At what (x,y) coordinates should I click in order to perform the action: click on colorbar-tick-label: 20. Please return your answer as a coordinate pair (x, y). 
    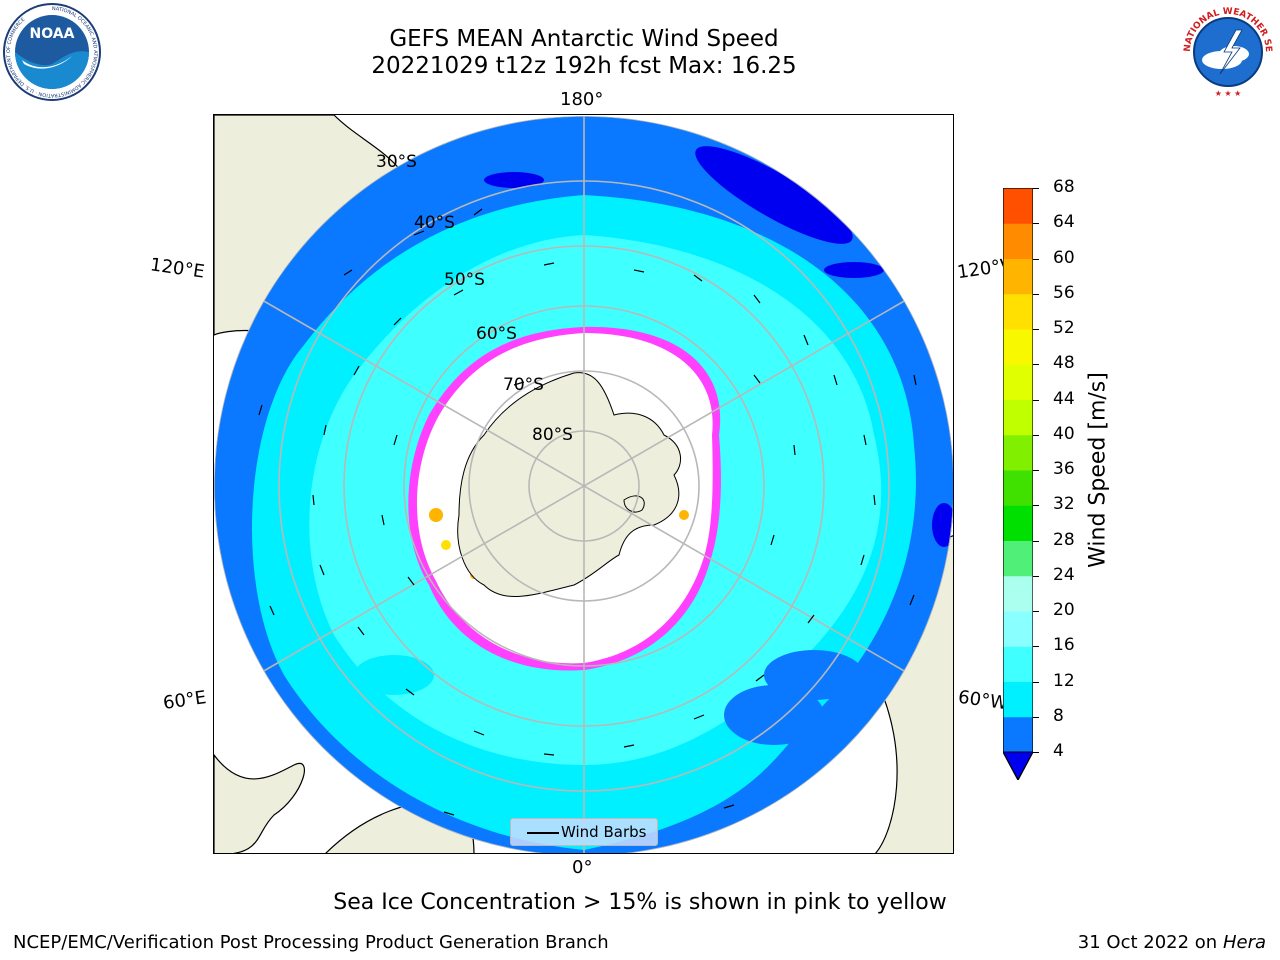
    Looking at the image, I should click on (1064, 610).